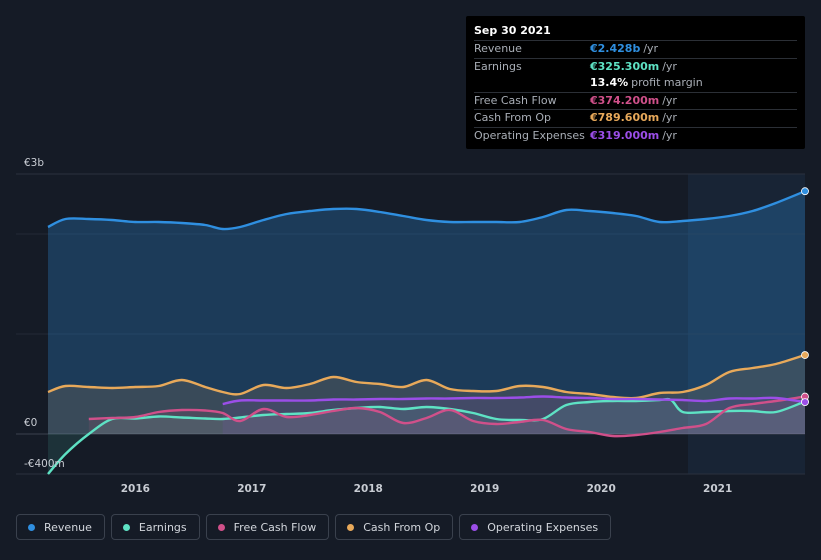  What do you see at coordinates (30, 423) in the screenshot?
I see `y-tick-label-zero: €0` at bounding box center [30, 423].